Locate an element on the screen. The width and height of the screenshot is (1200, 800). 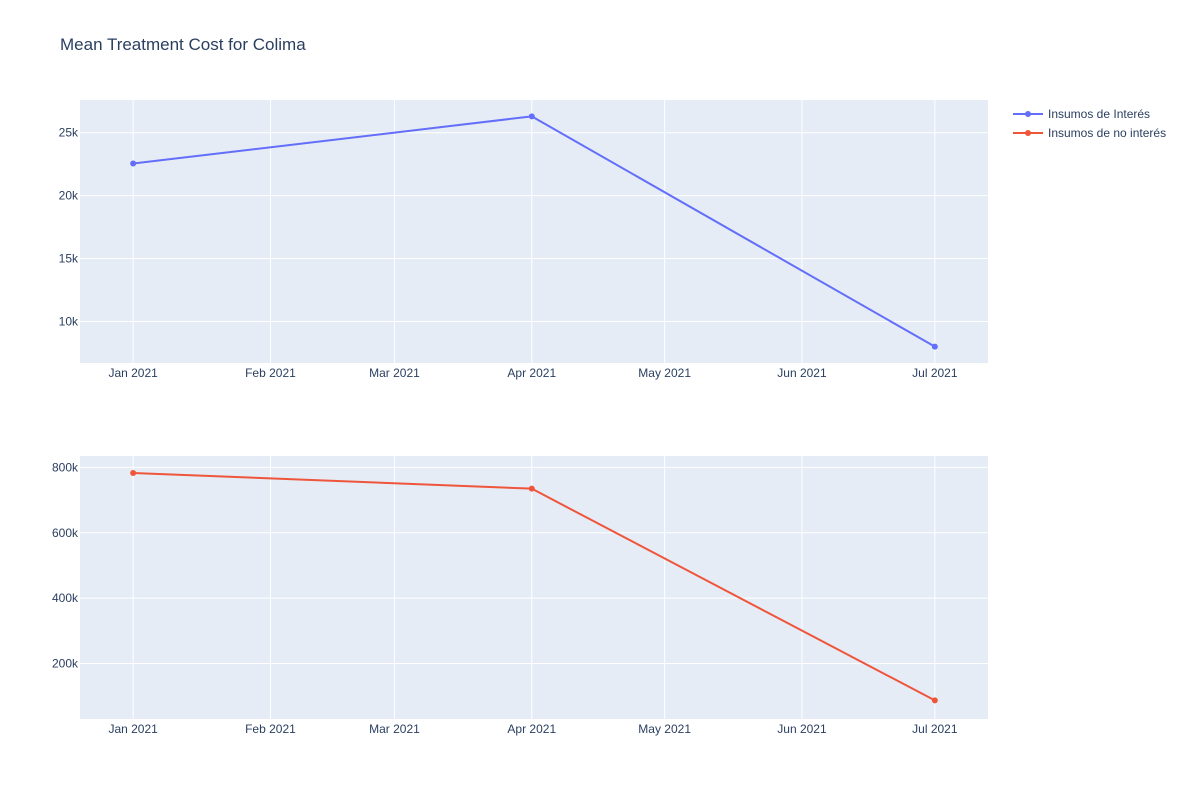
legend-item-2: Insumos de no interés is located at coordinates (1089, 133).